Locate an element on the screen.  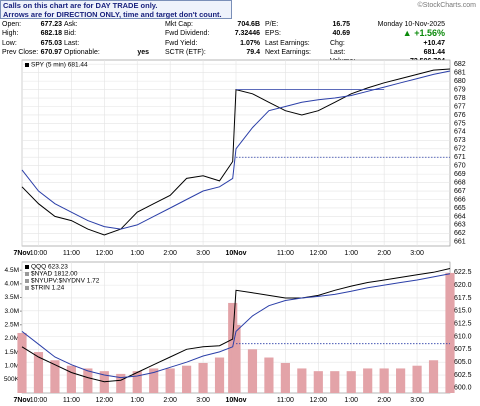
y-tick-label: 678 is located at coordinates (460, 98).